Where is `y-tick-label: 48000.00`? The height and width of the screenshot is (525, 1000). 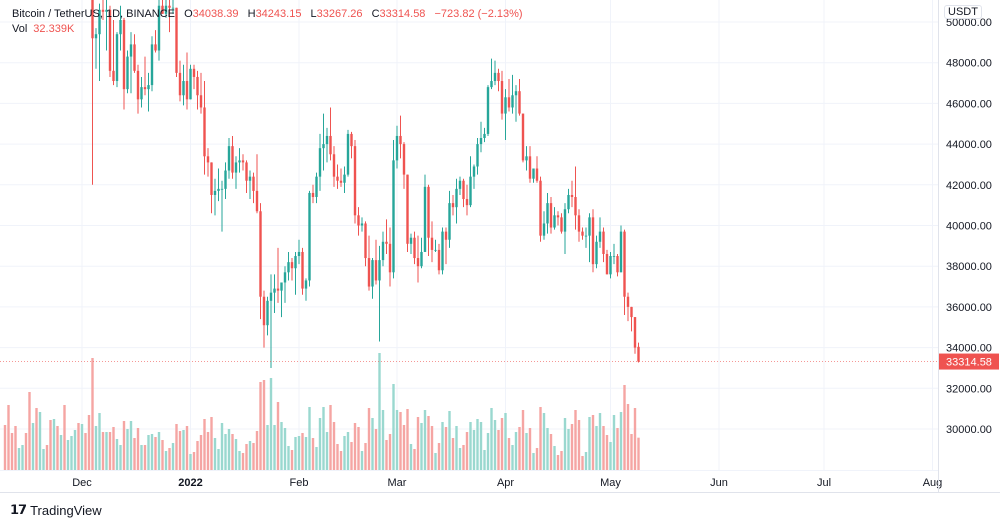 y-tick-label: 48000.00 is located at coordinates (969, 64).